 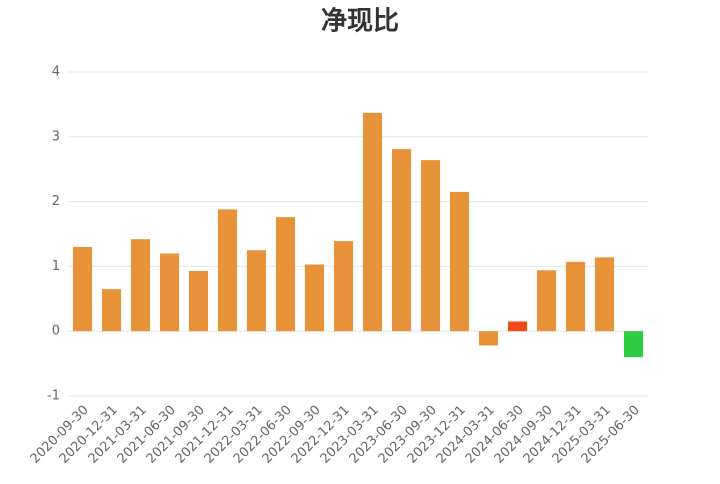 I want to click on y-tick-label: 0, so click(x=56, y=331).